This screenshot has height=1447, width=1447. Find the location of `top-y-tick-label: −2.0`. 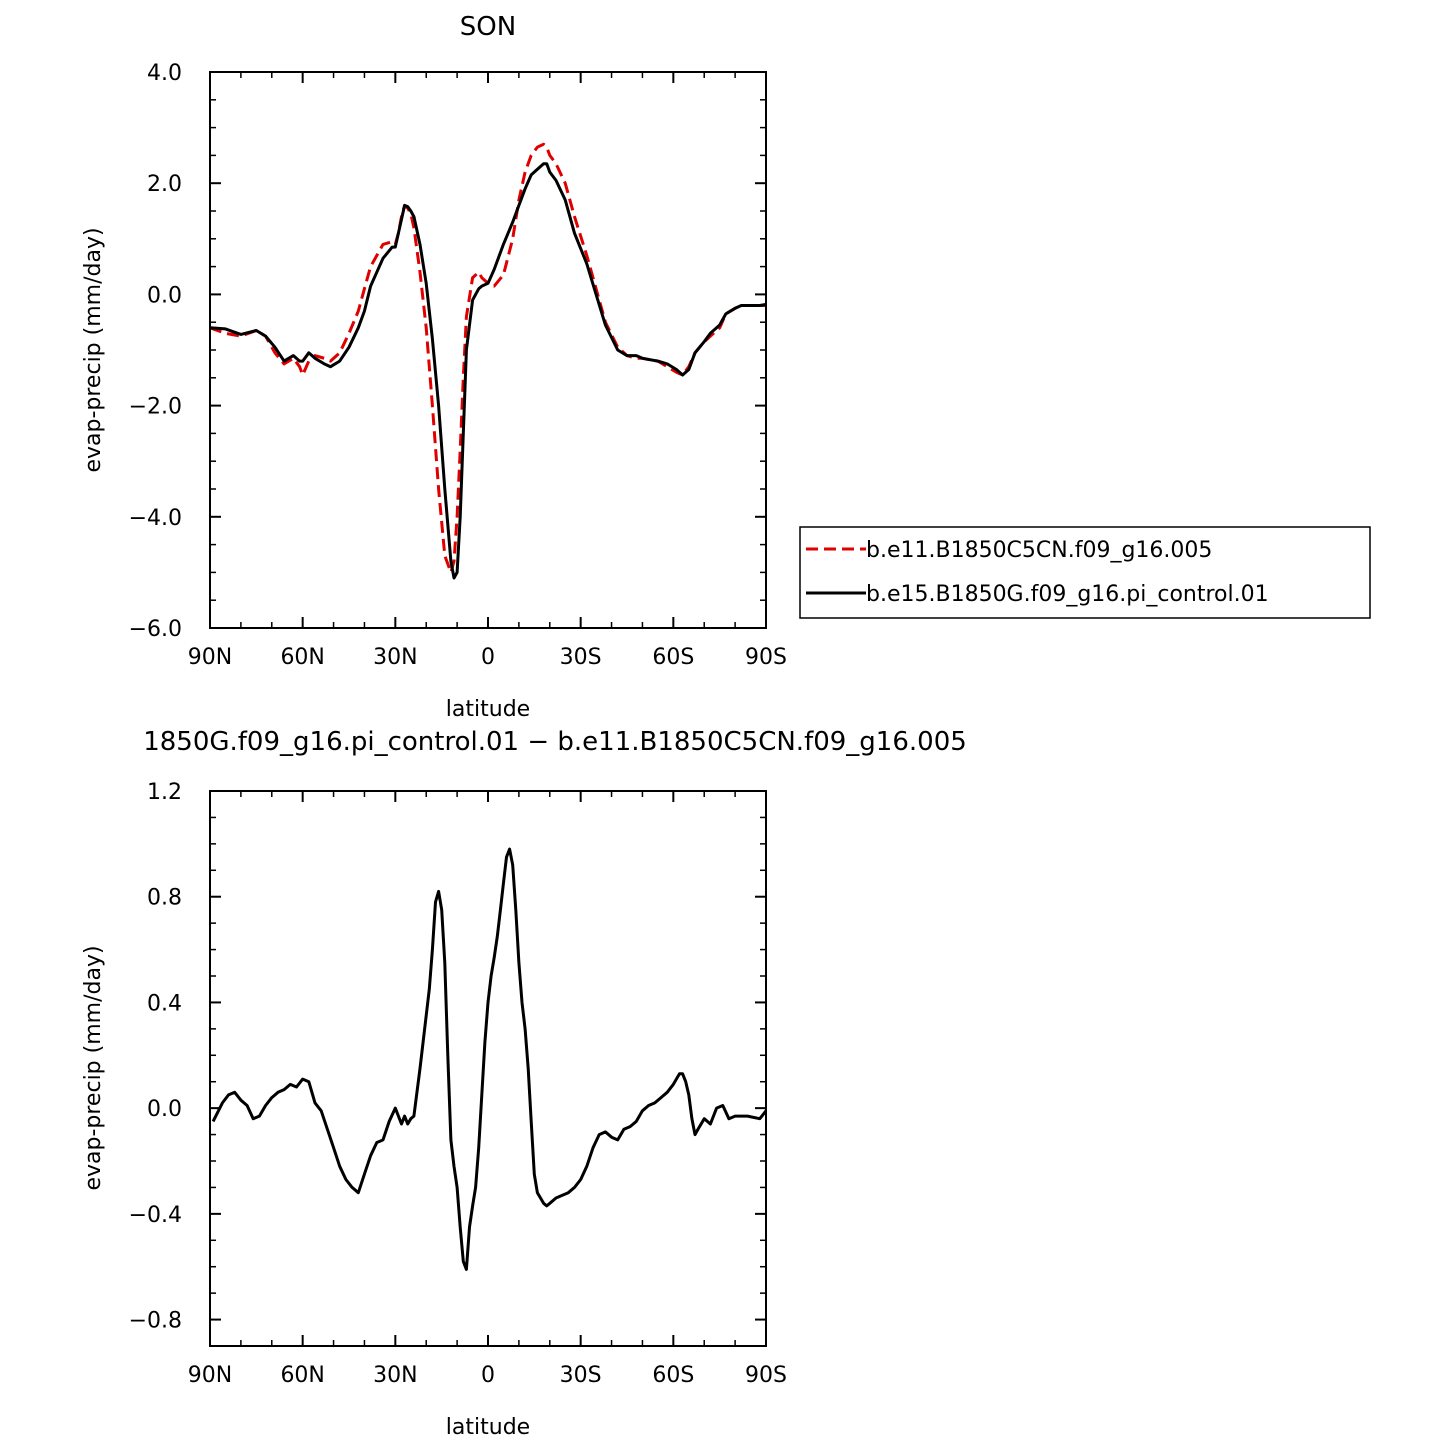

top-y-tick-label: −2.0 is located at coordinates (155, 407).